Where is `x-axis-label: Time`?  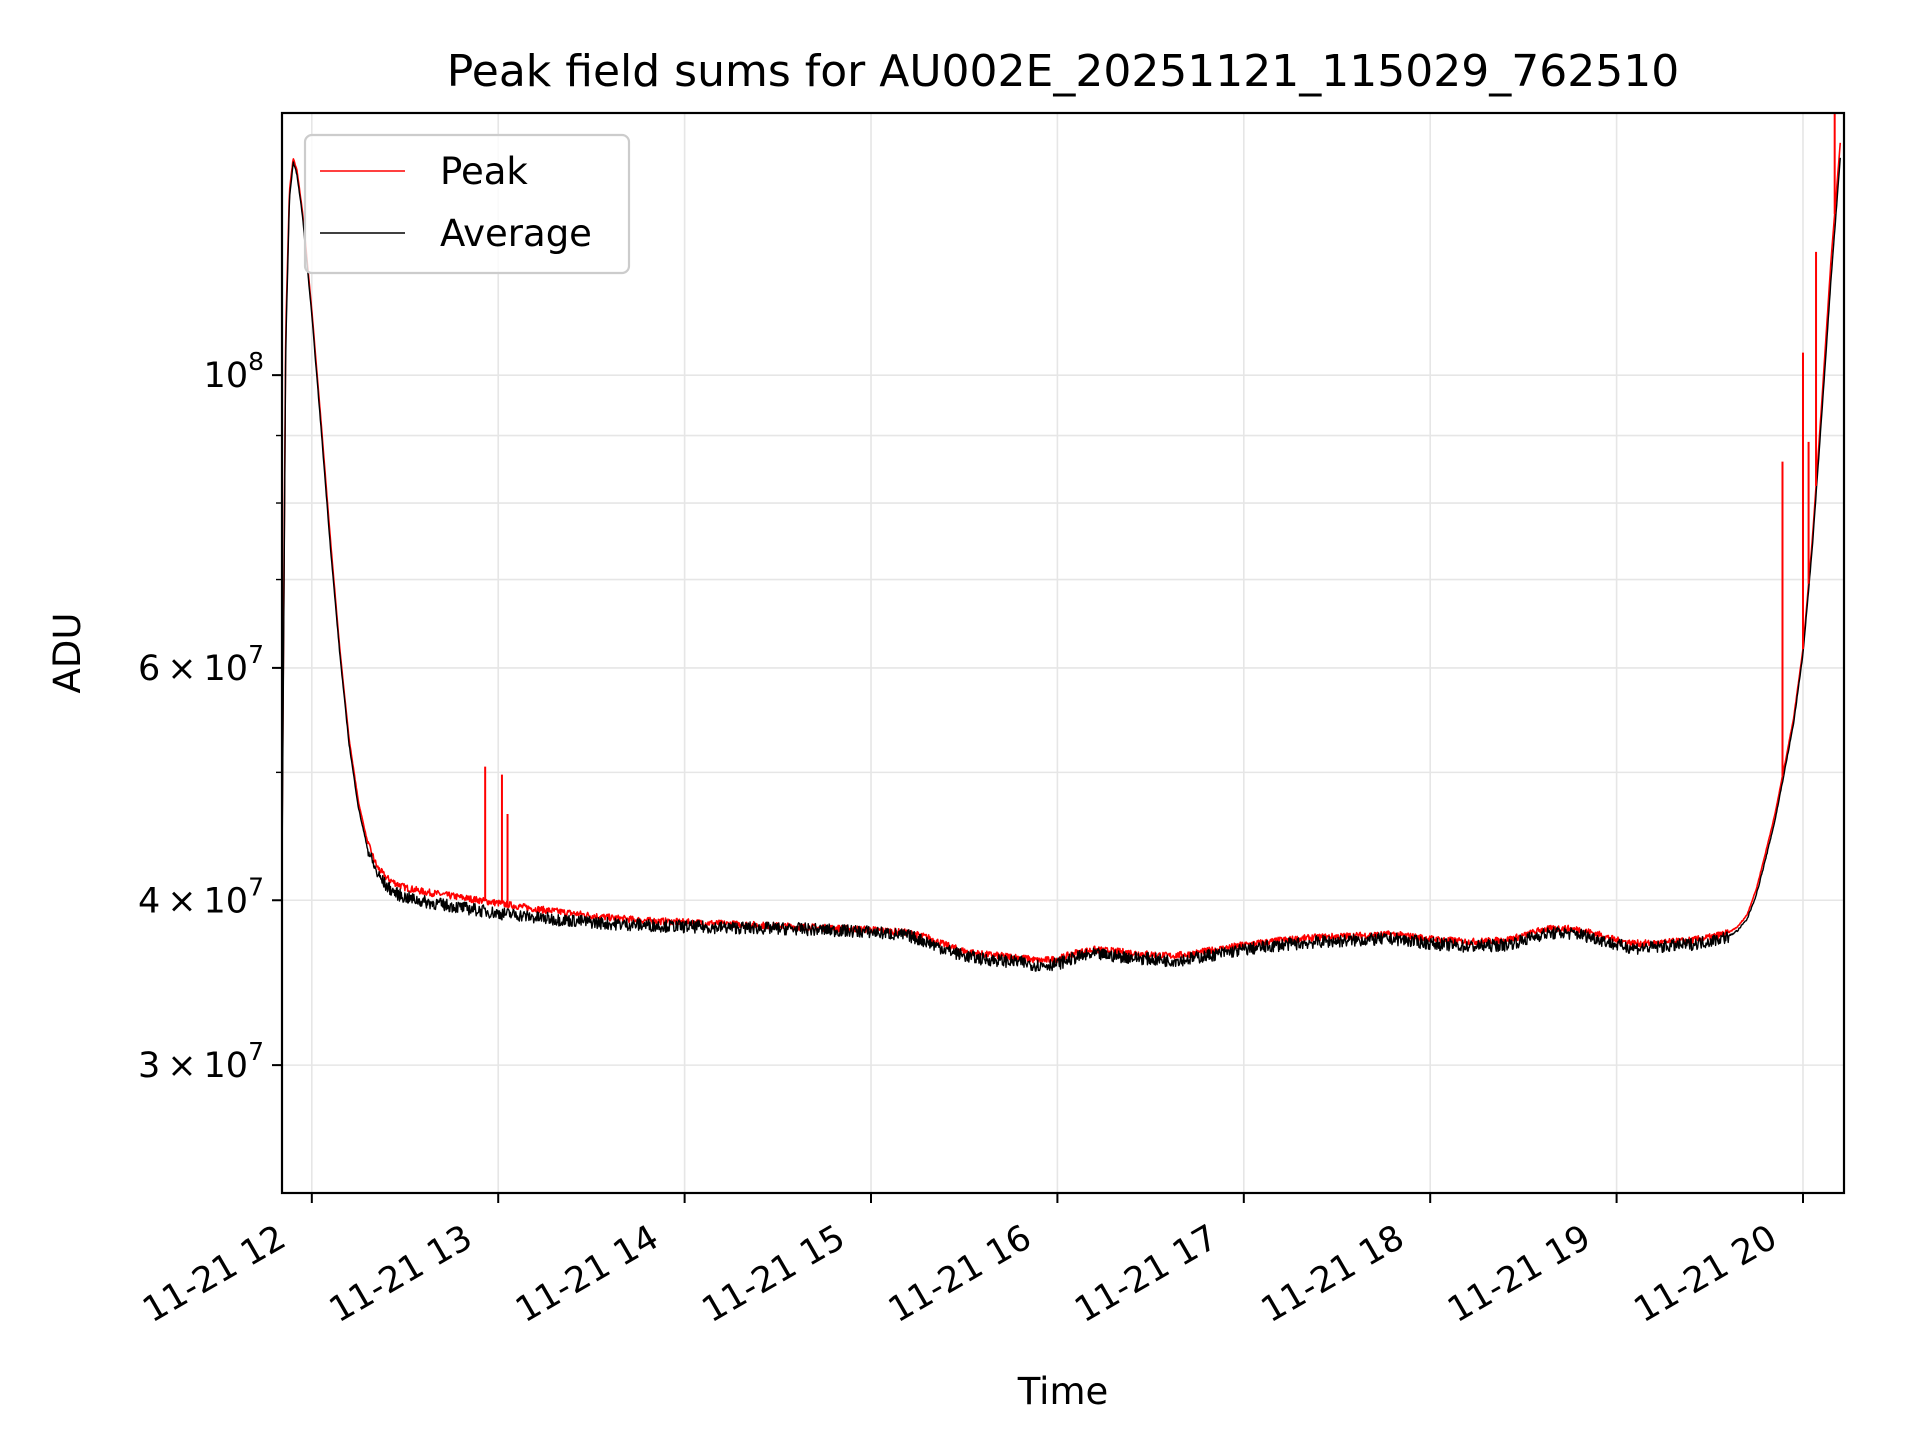 x-axis-label: Time is located at coordinates (1063, 1391).